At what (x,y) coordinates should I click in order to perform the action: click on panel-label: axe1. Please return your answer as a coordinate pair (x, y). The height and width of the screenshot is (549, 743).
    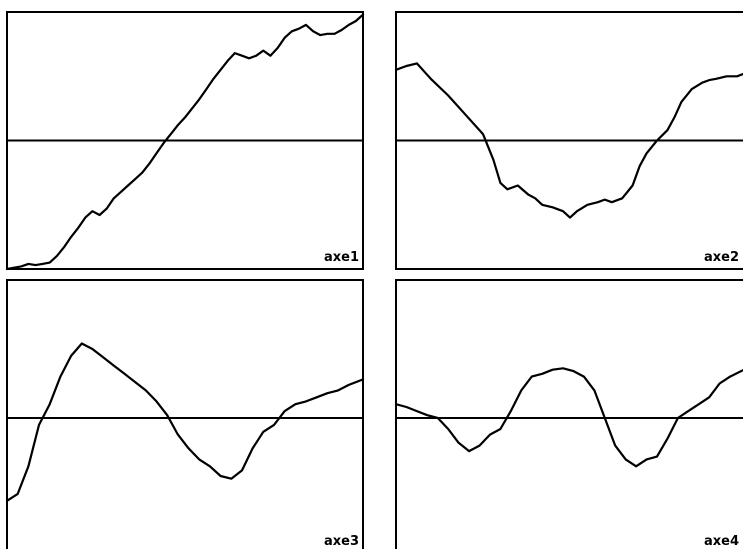
    Looking at the image, I should click on (341, 257).